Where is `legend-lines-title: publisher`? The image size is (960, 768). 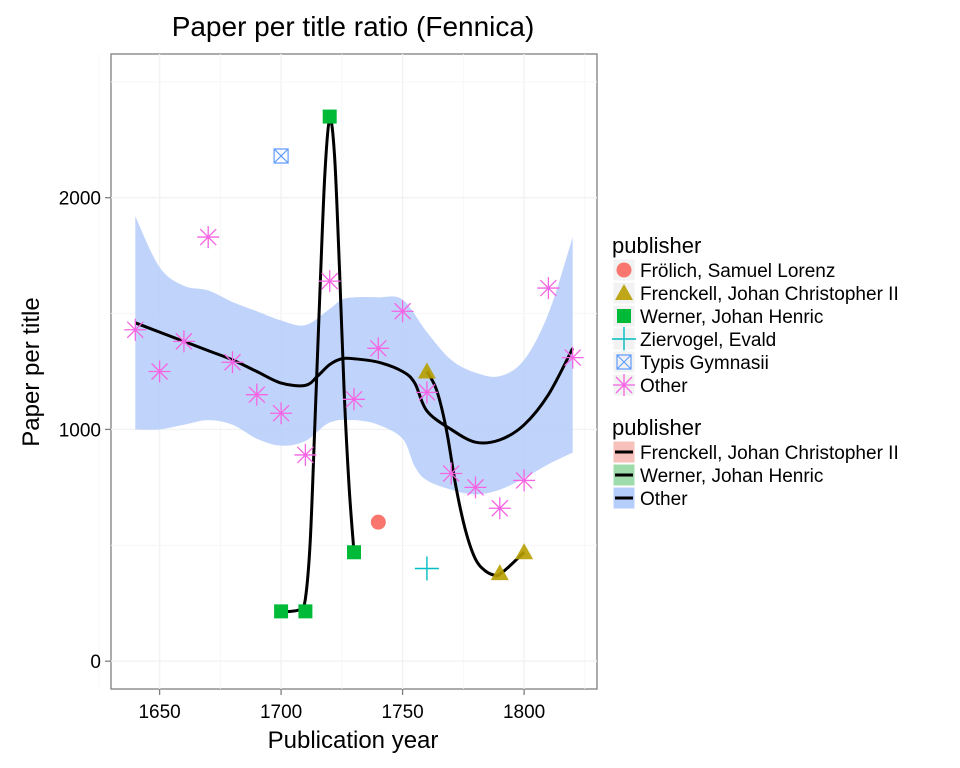
legend-lines-title: publisher is located at coordinates (656, 427).